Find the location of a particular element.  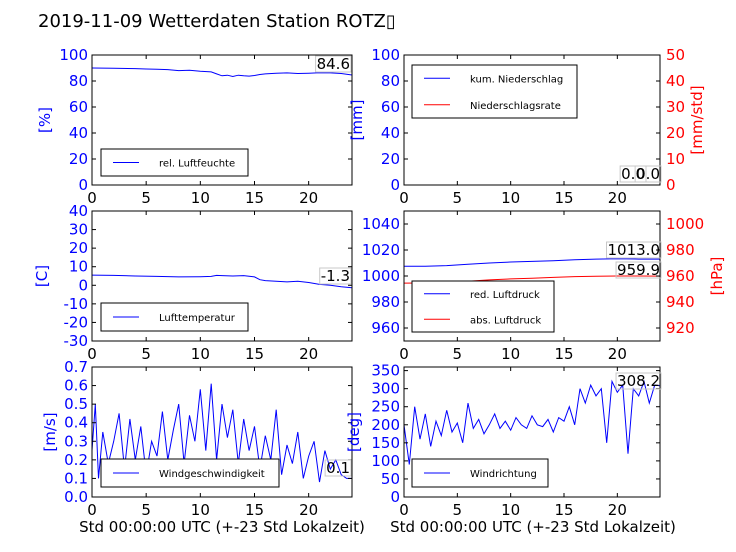

current-value-label: 84.6 is located at coordinates (333, 64).